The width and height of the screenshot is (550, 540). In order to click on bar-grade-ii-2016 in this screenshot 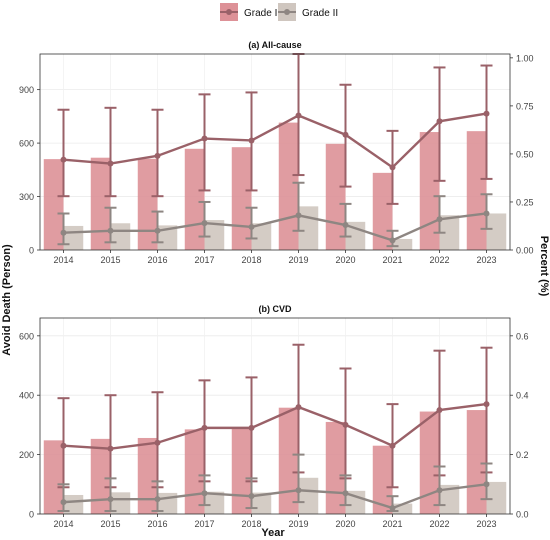, I will do `click(167, 237)`.